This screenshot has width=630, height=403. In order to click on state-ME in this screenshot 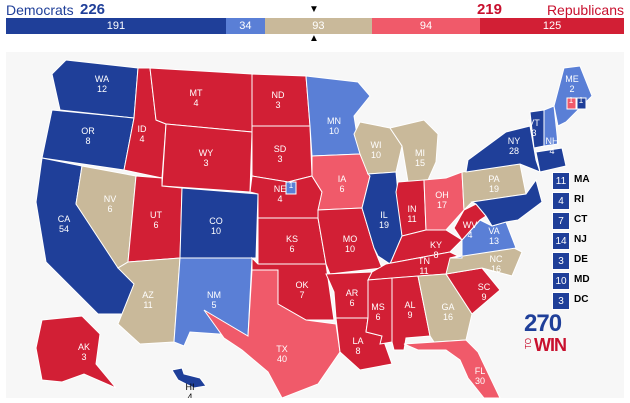, I will do `click(573, 96)`.